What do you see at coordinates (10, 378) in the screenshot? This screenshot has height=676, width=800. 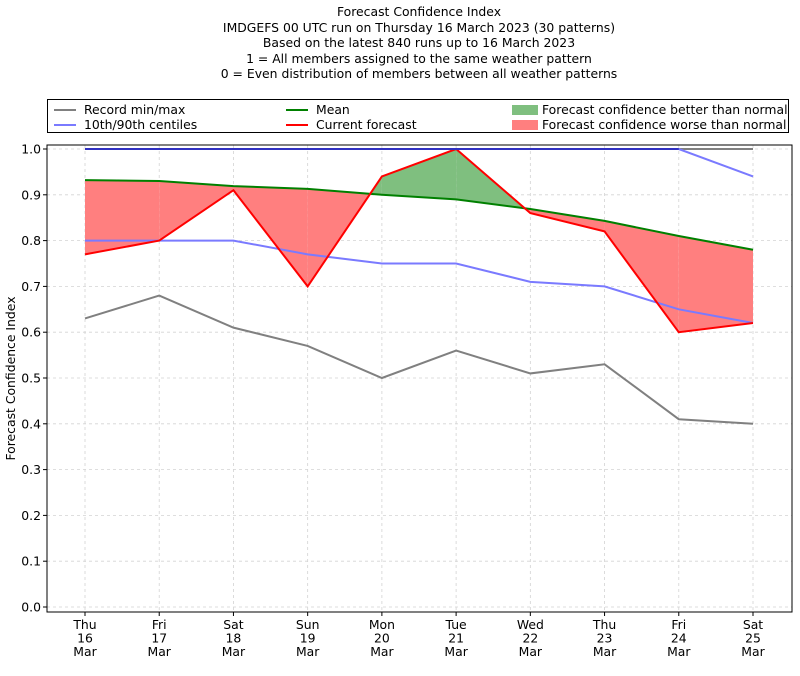 I see `y-axis-label: Forecast Confidence Index` at bounding box center [10, 378].